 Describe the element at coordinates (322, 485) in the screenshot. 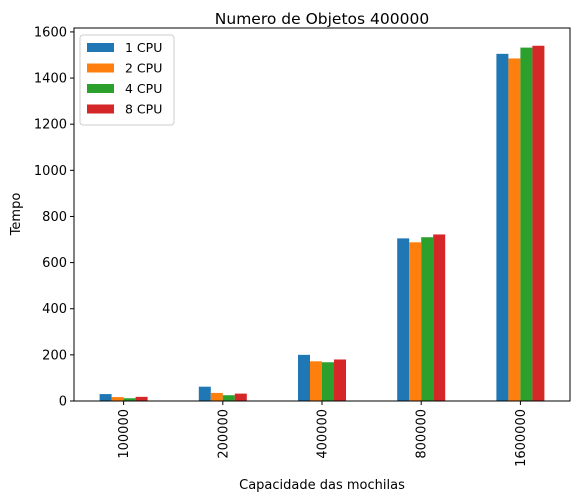

I see `x-axis-label: Capacidade das mochilas` at that location.